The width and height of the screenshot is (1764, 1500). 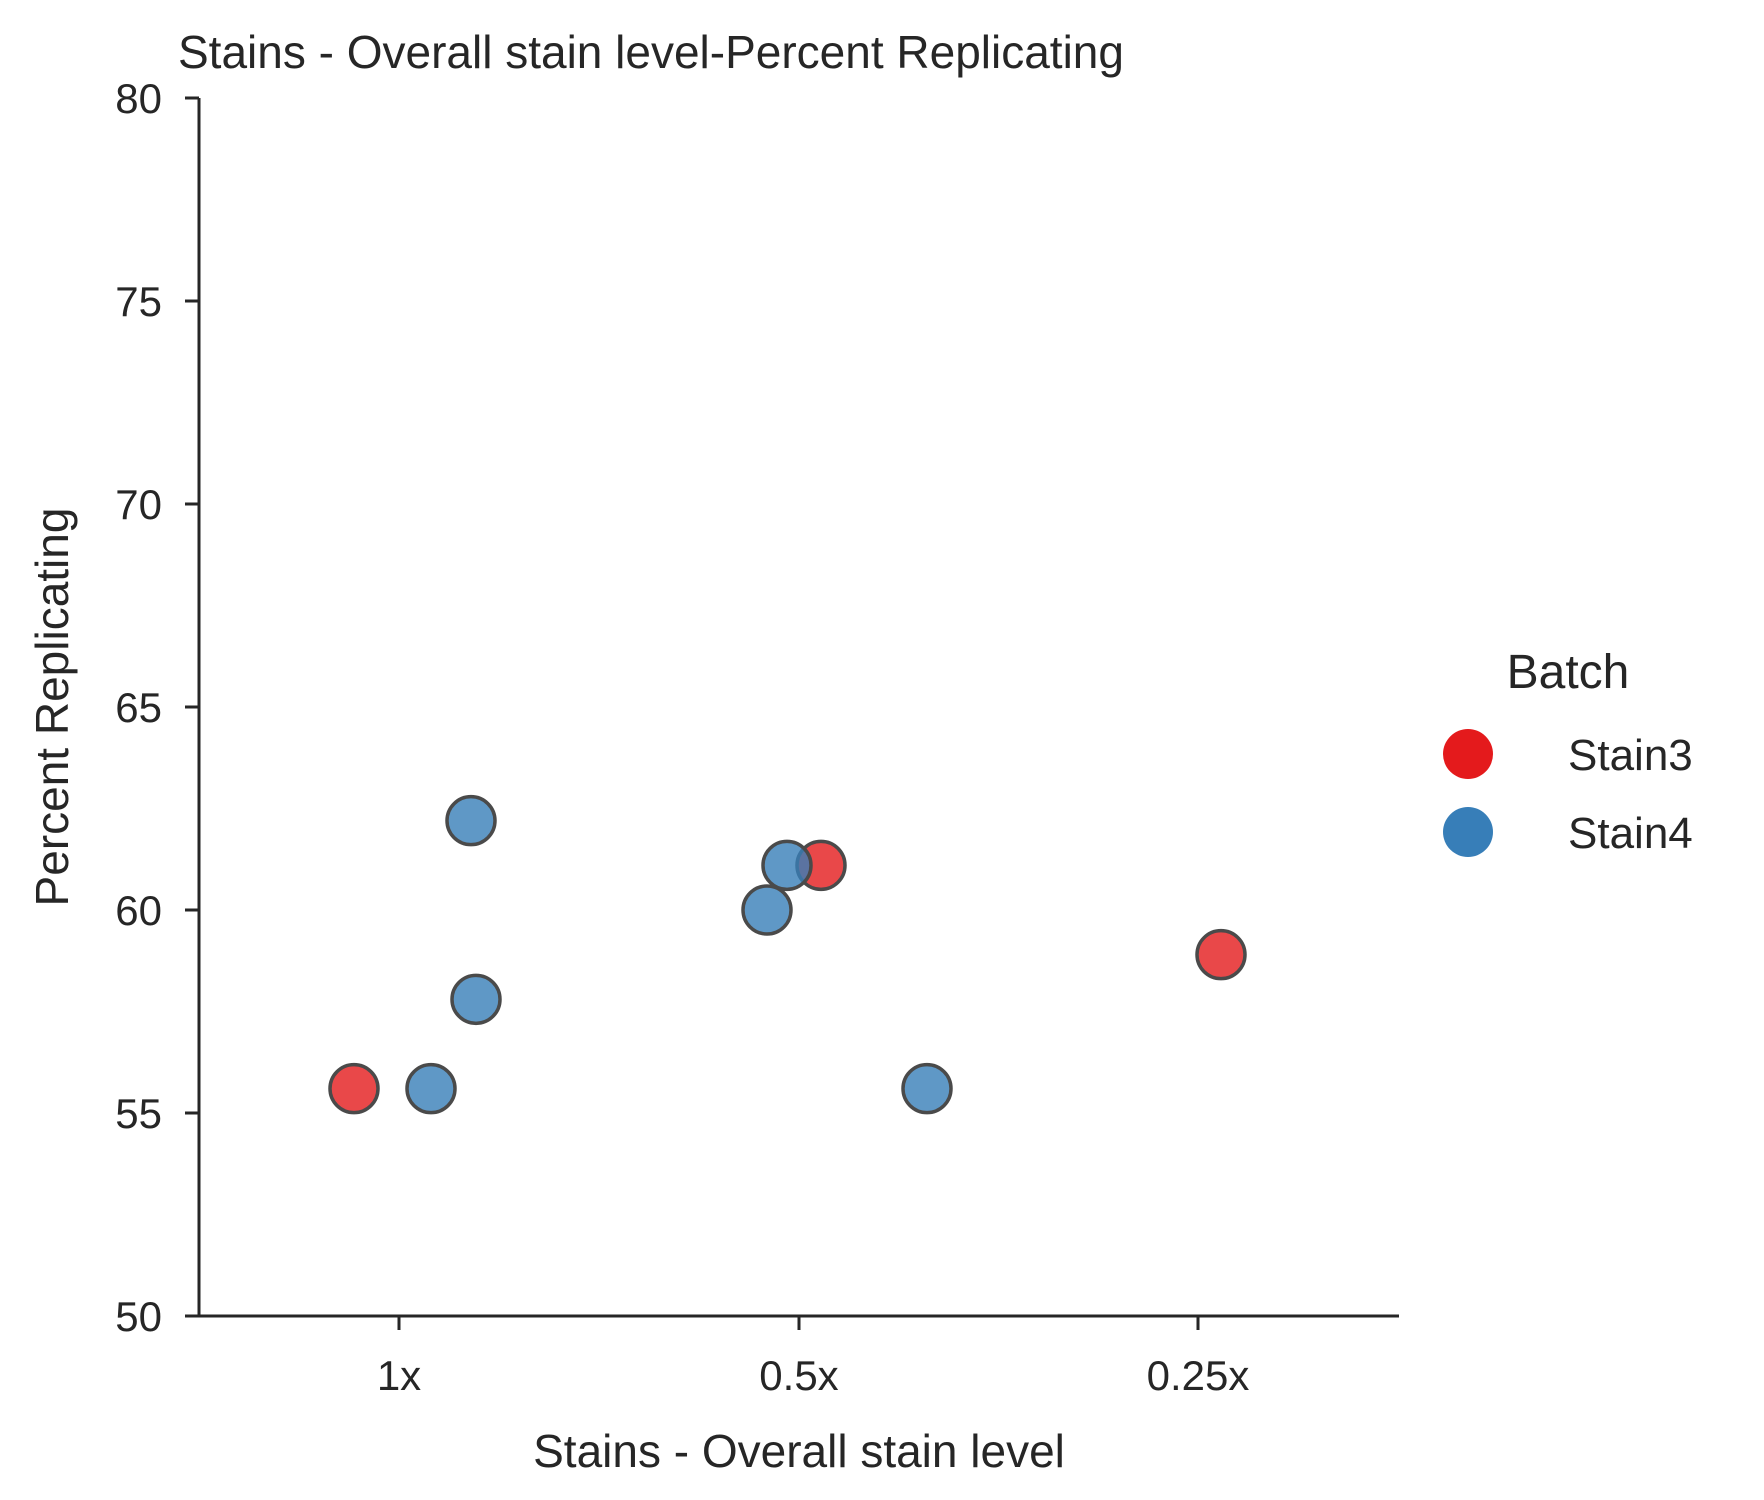 What do you see at coordinates (1630, 833) in the screenshot?
I see `legend-label-stain4: Stain4` at bounding box center [1630, 833].